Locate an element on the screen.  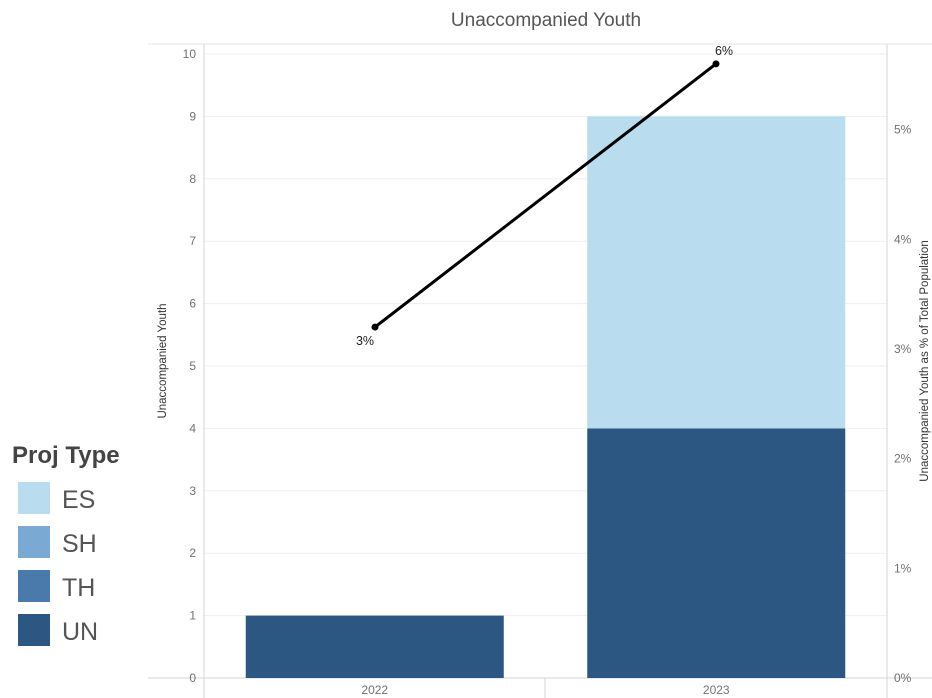
percent-point-2022 is located at coordinates (375, 327).